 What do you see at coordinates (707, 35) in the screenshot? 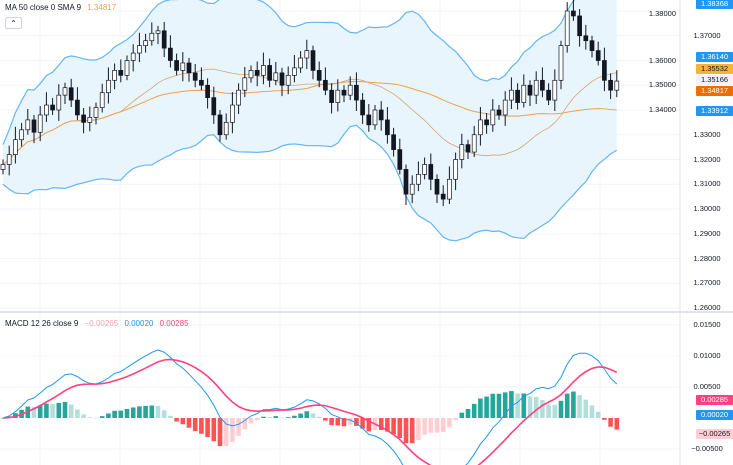
I see `price-axis-tick: 1.37000` at bounding box center [707, 35].